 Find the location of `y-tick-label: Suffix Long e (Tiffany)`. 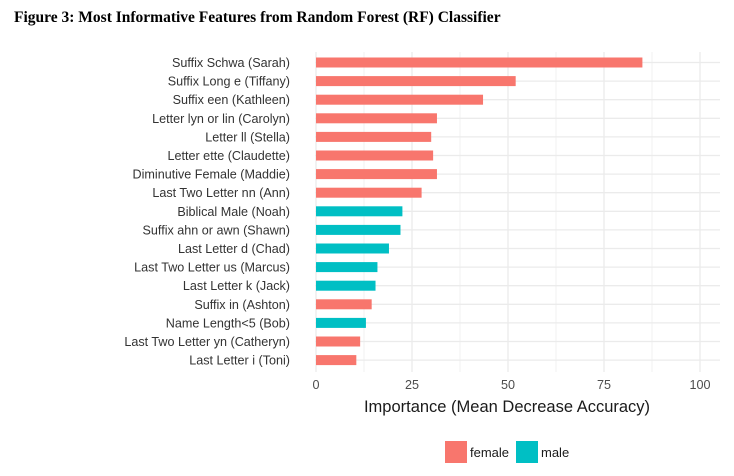

y-tick-label: Suffix Long e (Tiffany) is located at coordinates (229, 82).